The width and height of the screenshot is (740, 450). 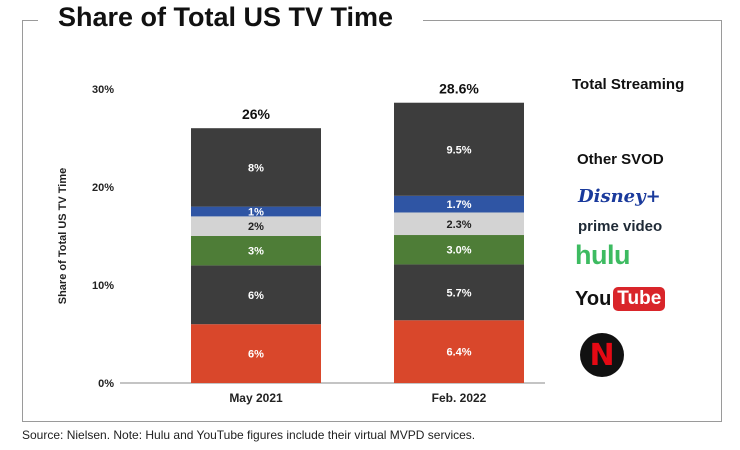 What do you see at coordinates (593, 298) in the screenshot?
I see `youtube-logo-you: You` at bounding box center [593, 298].